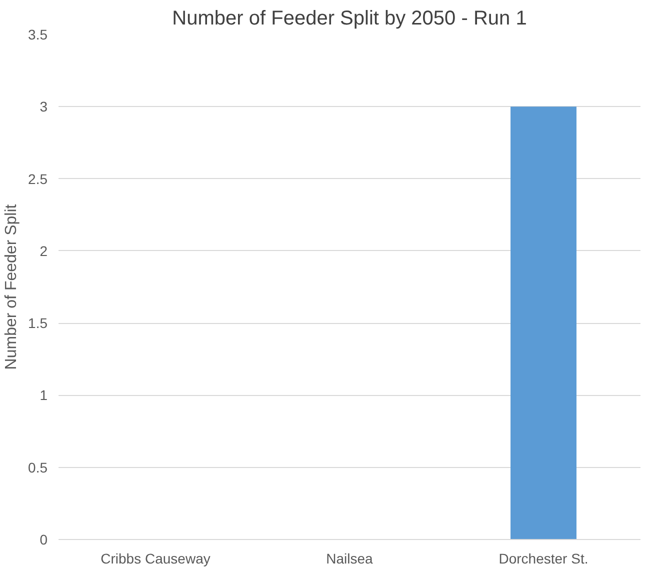 This screenshot has height=569, width=655. I want to click on y-tick-label: 3, so click(44, 106).